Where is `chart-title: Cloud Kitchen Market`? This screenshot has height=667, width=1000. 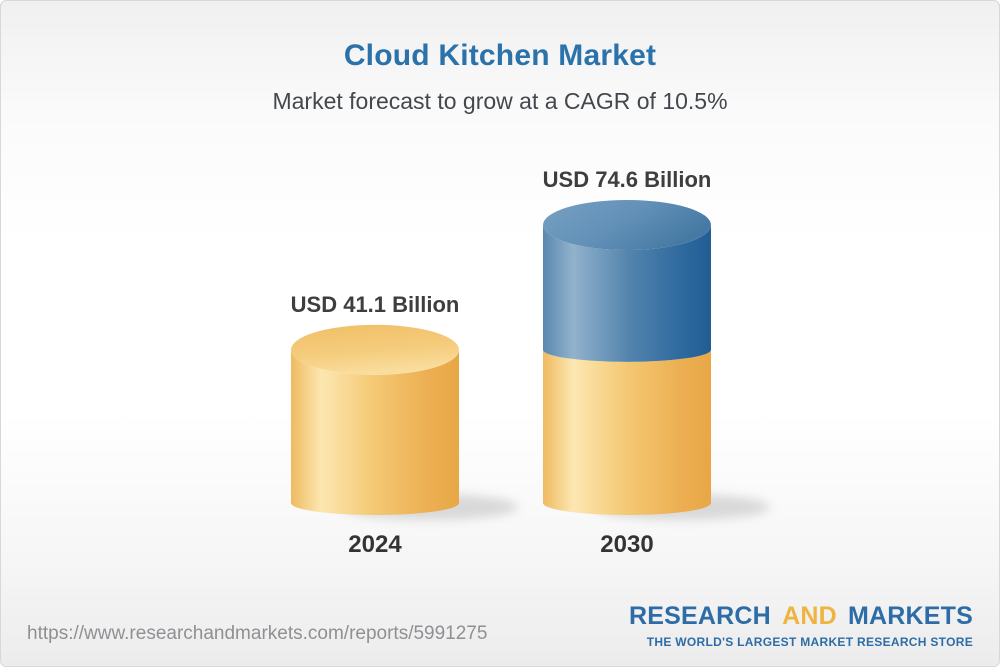 chart-title: Cloud Kitchen Market is located at coordinates (500, 55).